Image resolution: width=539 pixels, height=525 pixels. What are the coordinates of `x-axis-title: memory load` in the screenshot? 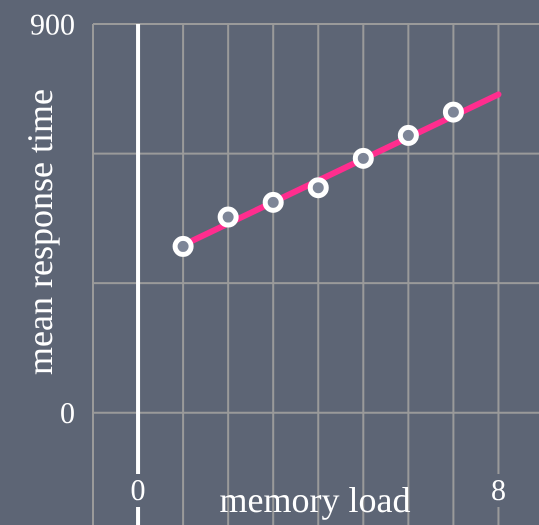 It's located at (315, 500).